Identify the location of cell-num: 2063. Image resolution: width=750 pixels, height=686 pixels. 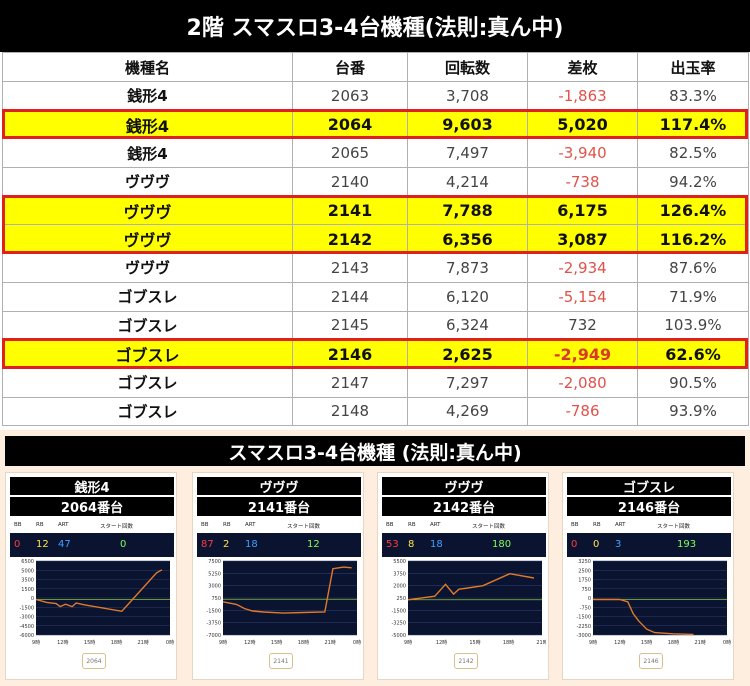
(350, 96).